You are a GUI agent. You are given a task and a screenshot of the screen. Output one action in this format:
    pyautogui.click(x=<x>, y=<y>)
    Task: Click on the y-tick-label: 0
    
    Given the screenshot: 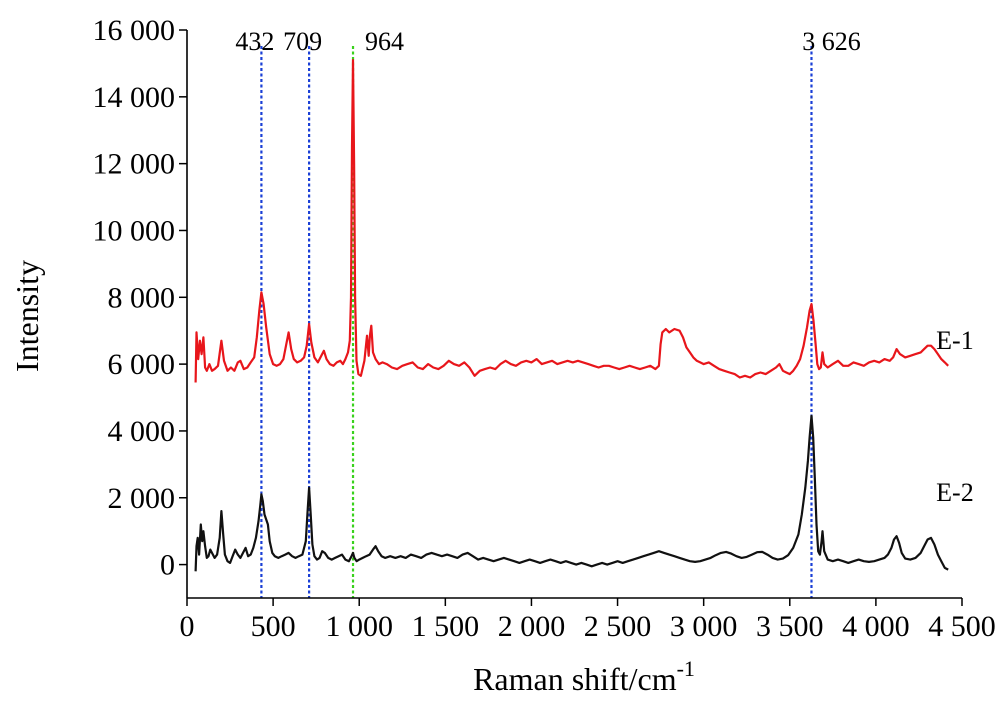 What is the action you would take?
    pyautogui.click(x=167, y=565)
    